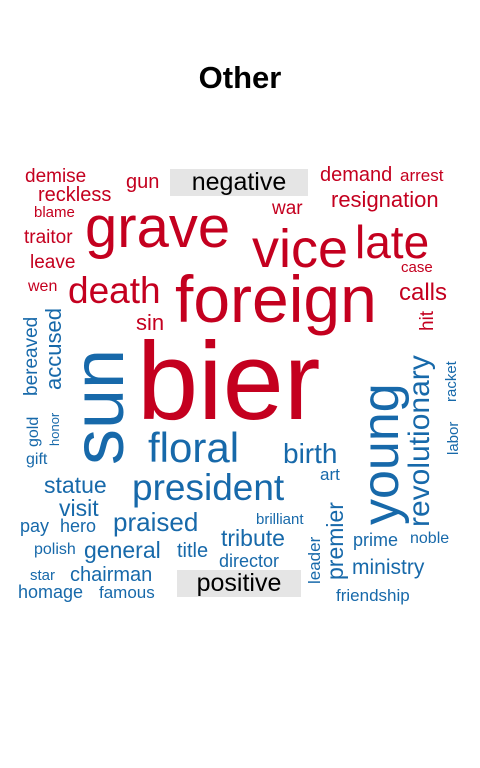 This screenshot has height=768, width=480. I want to click on word-revolutionary: revolutionary, so click(419, 441).